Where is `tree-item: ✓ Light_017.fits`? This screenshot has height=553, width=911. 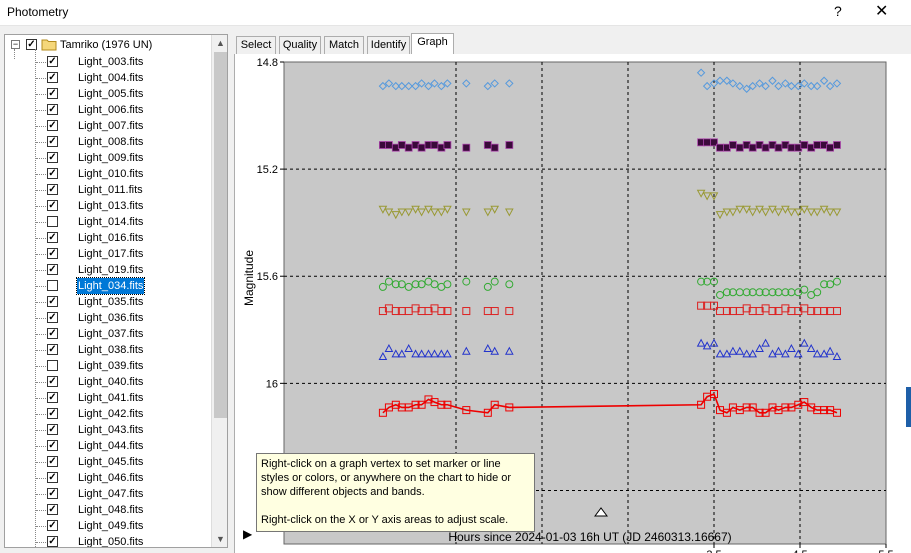
tree-item: ✓ Light_017.fits is located at coordinates (107, 254).